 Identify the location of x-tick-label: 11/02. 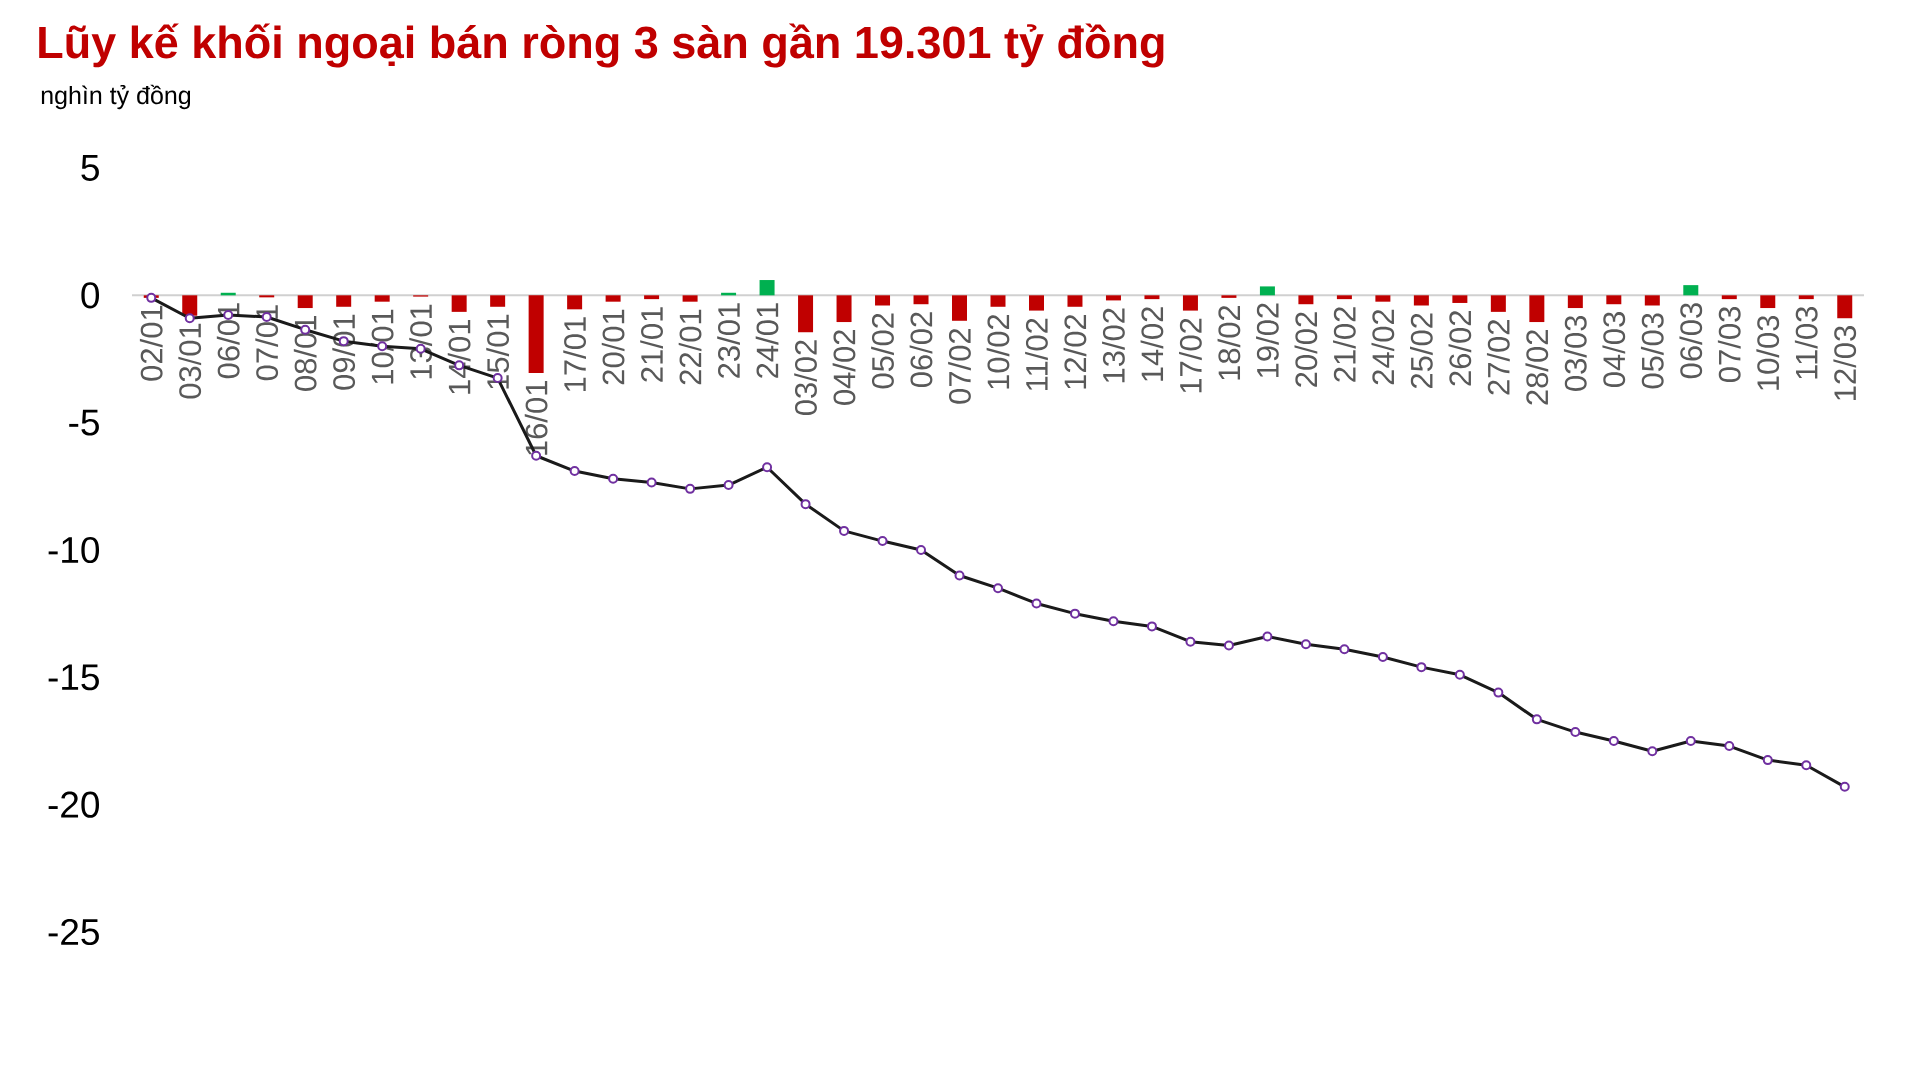
(1036, 354).